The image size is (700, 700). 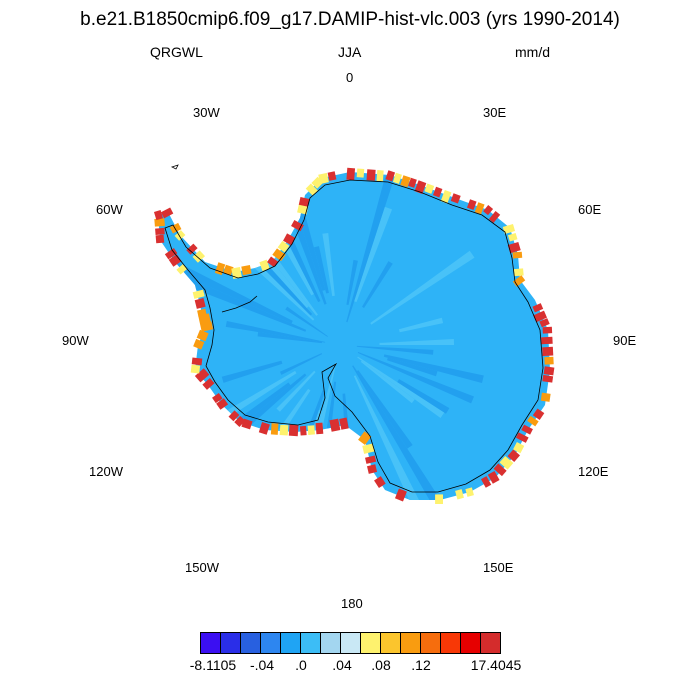 What do you see at coordinates (202, 567) in the screenshot?
I see `lon-label-150w: 150W` at bounding box center [202, 567].